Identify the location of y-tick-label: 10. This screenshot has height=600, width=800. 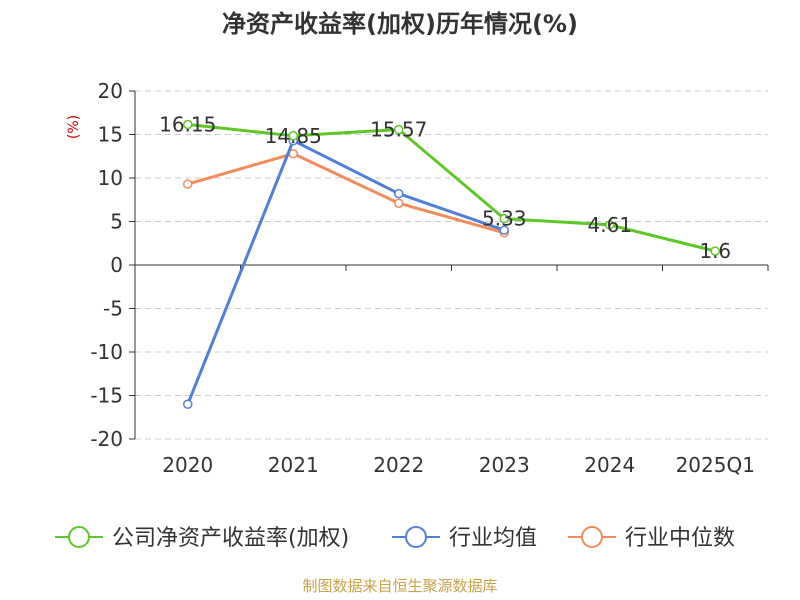
(110, 178).